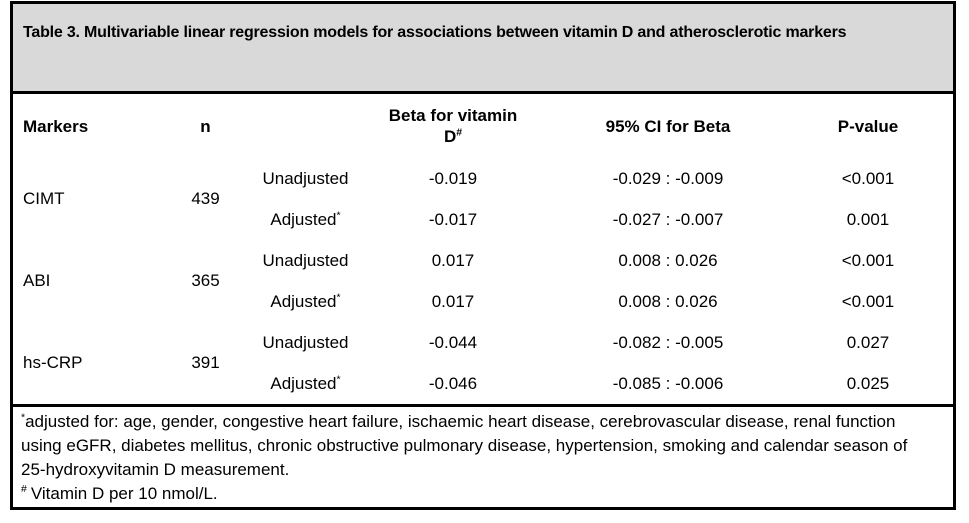 Image resolution: width=969 pixels, height=523 pixels. Describe the element at coordinates (483, 219) in the screenshot. I see `table-row-cimt-adjusted: Adjusted* -0.017 -0.027 : -0.007 0.001` at that location.